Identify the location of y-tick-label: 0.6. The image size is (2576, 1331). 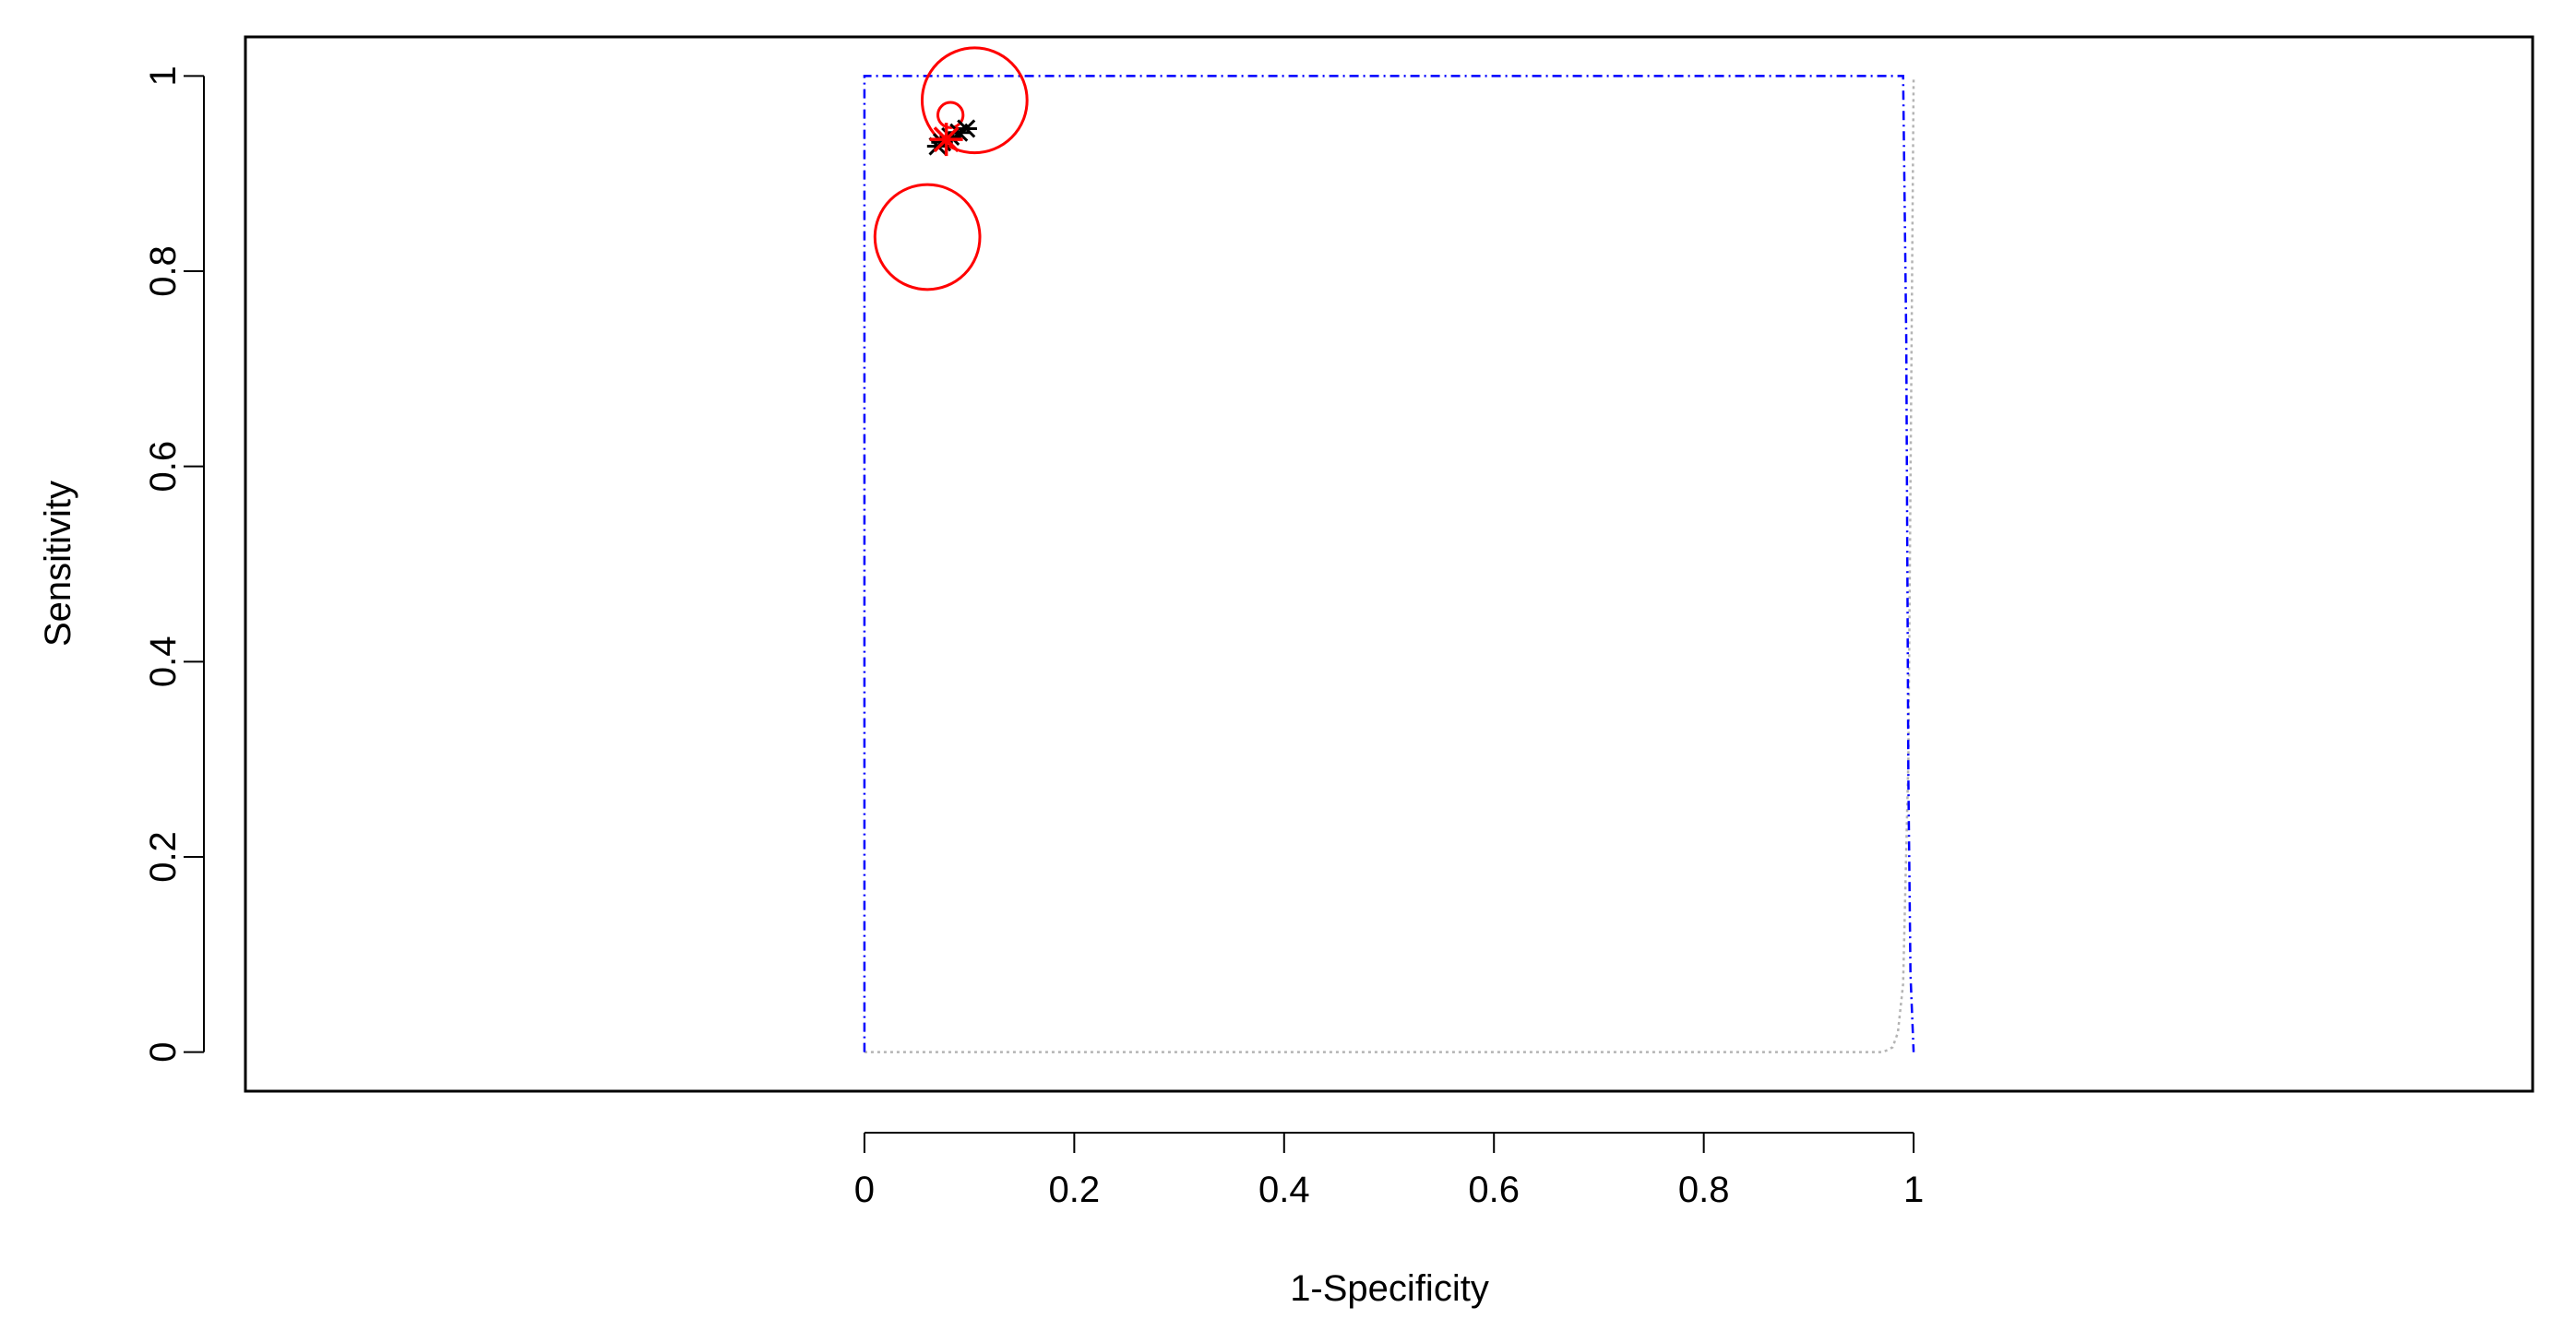
(164, 467).